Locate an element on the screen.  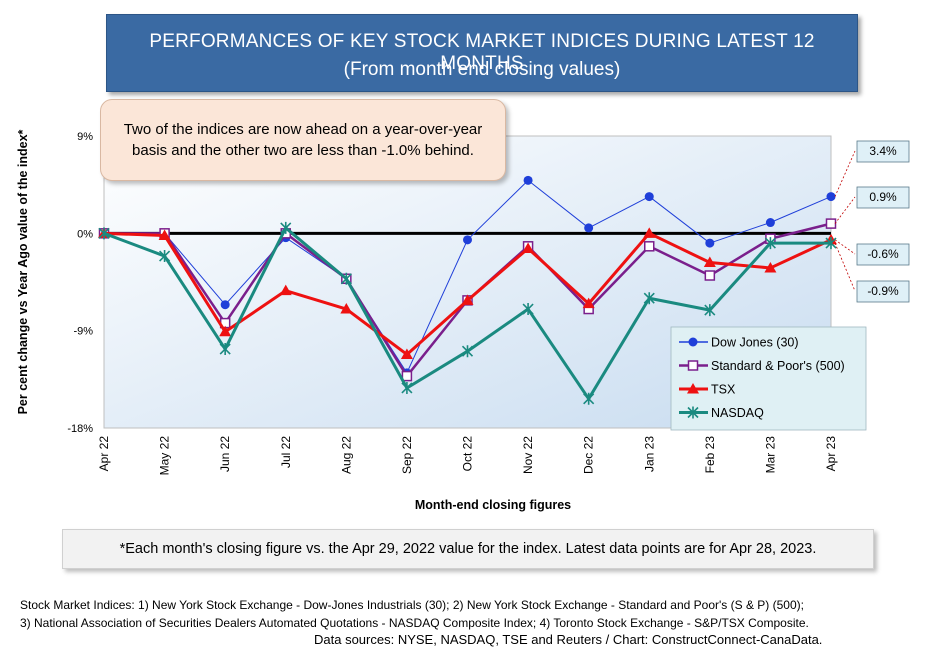
end-label-value: -0.9% is located at coordinates (883, 291).